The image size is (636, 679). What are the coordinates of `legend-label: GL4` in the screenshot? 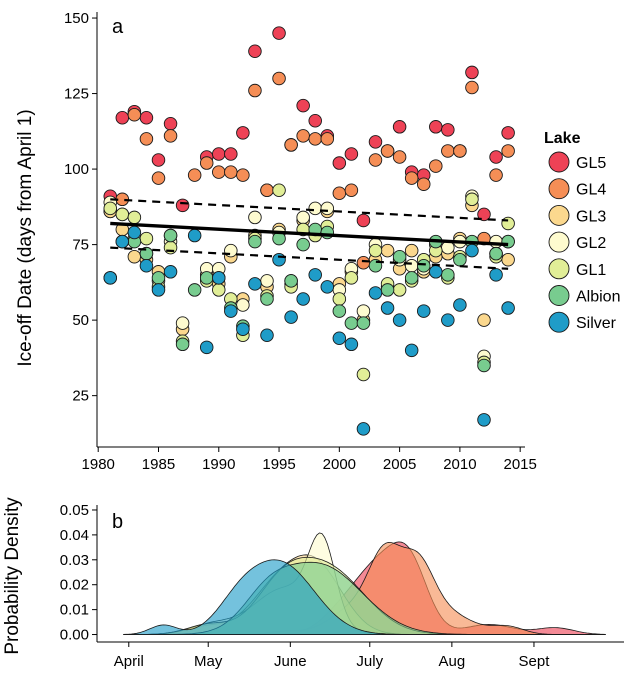 It's located at (591, 190).